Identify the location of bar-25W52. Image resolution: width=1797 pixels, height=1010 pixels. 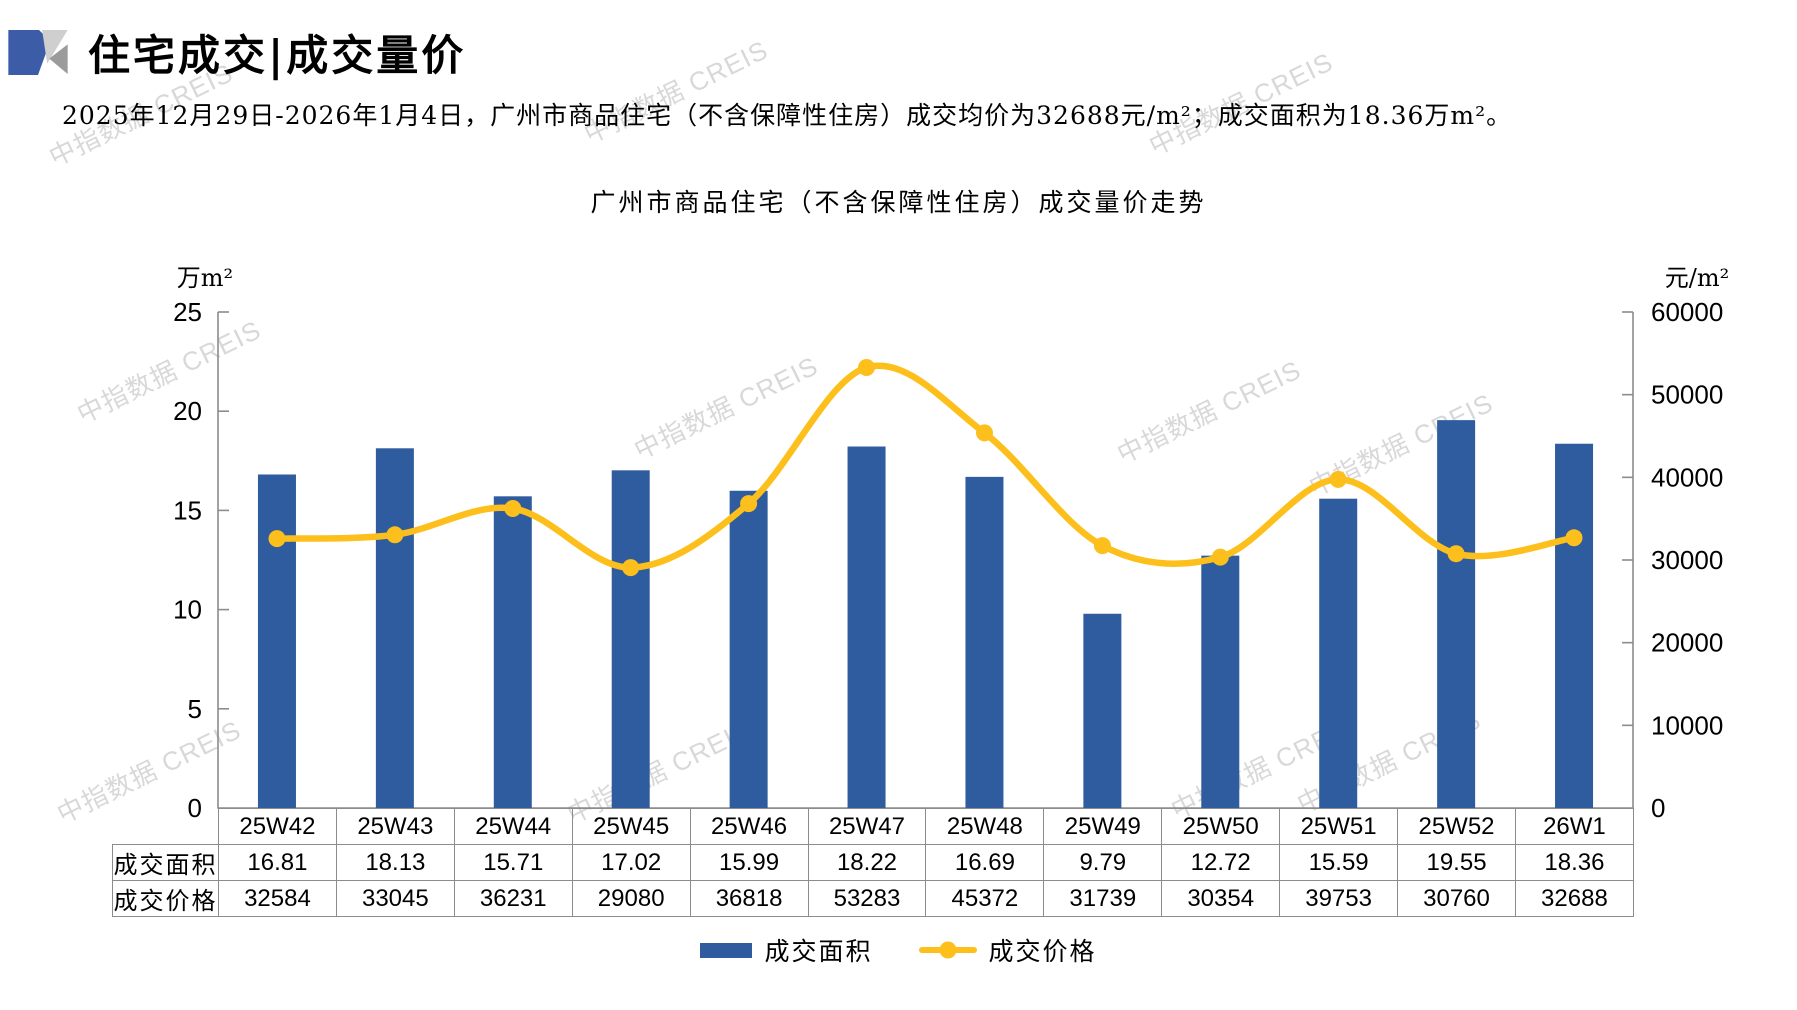
(1456, 614).